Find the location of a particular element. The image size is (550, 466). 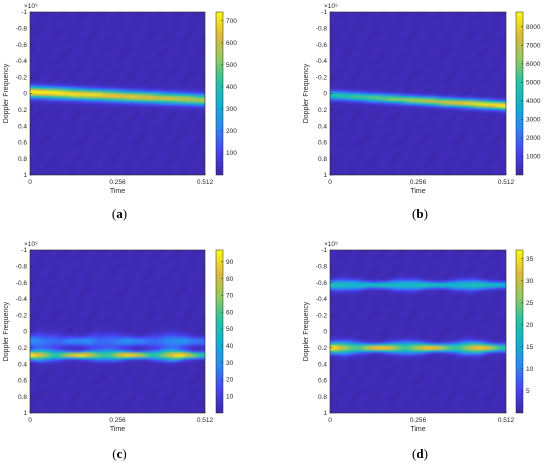

colorbar-tick-label: 2000 is located at coordinates (533, 138).